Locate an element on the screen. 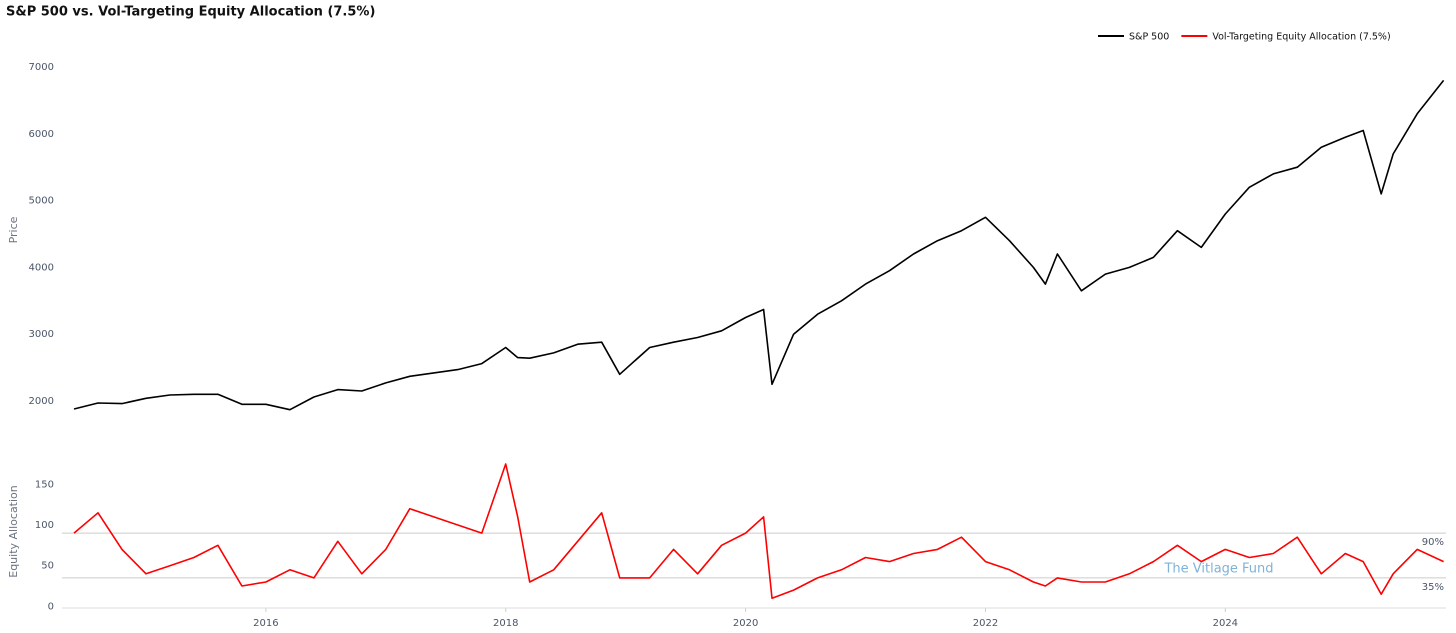 This screenshot has height=633, width=1456. y-tick-label: 150 is located at coordinates (44, 484).